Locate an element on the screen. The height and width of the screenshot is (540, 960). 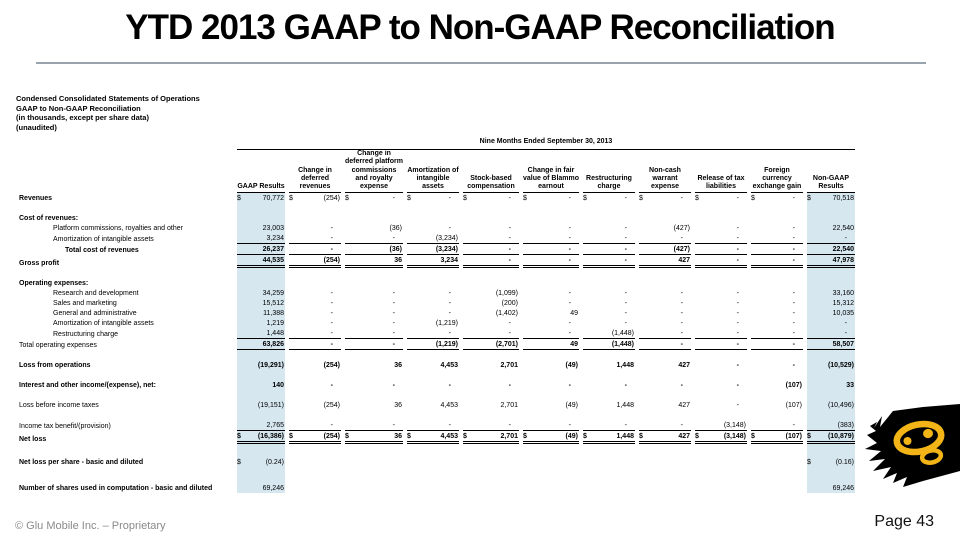
cell-value: 15,512 is located at coordinates (273, 304).